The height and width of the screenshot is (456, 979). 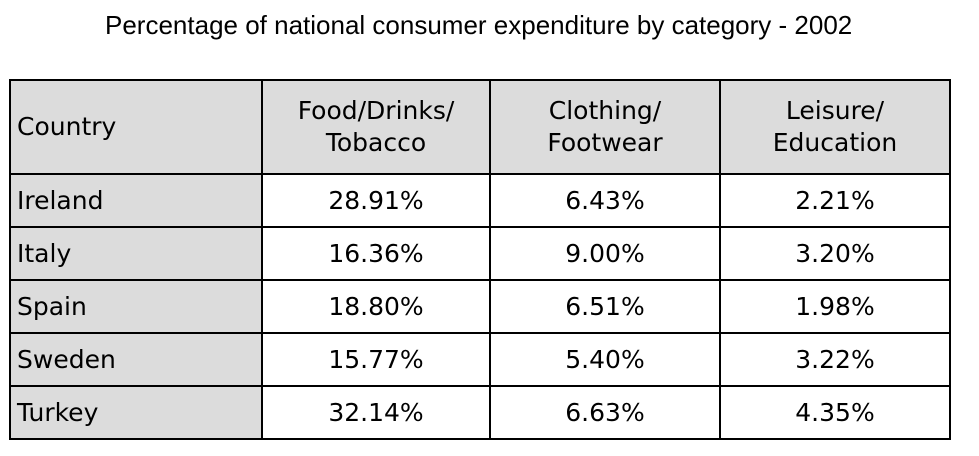 I want to click on header-food-line-1: Food/Drinks/, so click(x=376, y=110).